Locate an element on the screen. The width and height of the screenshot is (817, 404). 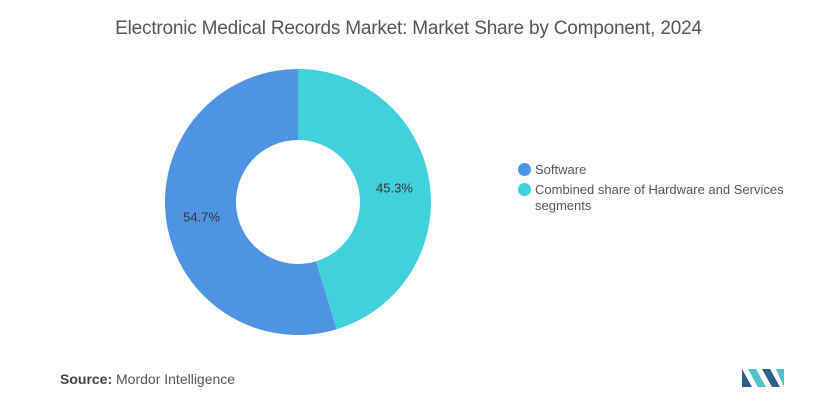
source-label: Source: is located at coordinates (86, 379).